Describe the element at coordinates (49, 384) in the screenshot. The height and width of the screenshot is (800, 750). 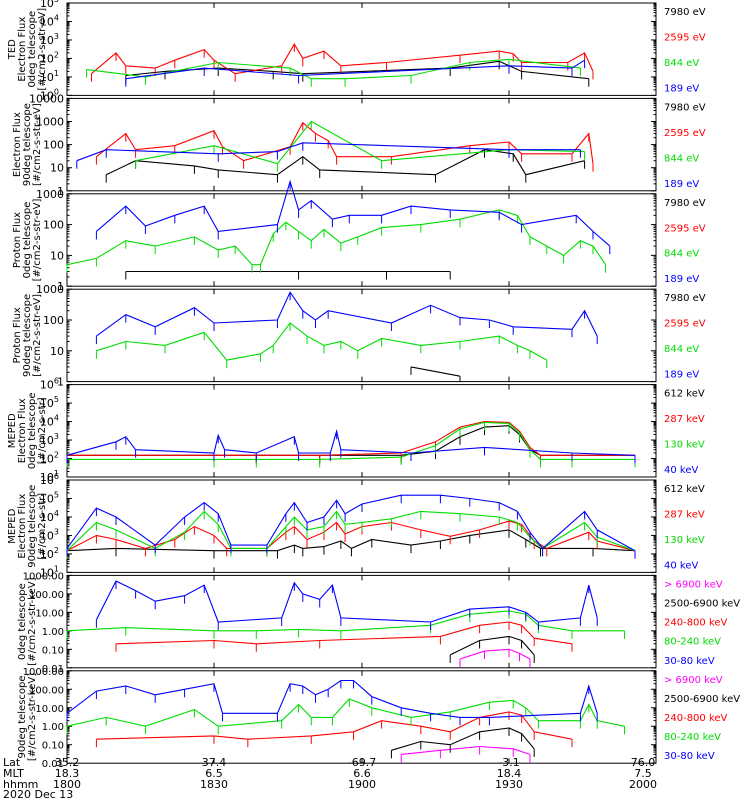
I see `y-tick-label: 10⁶` at that location.